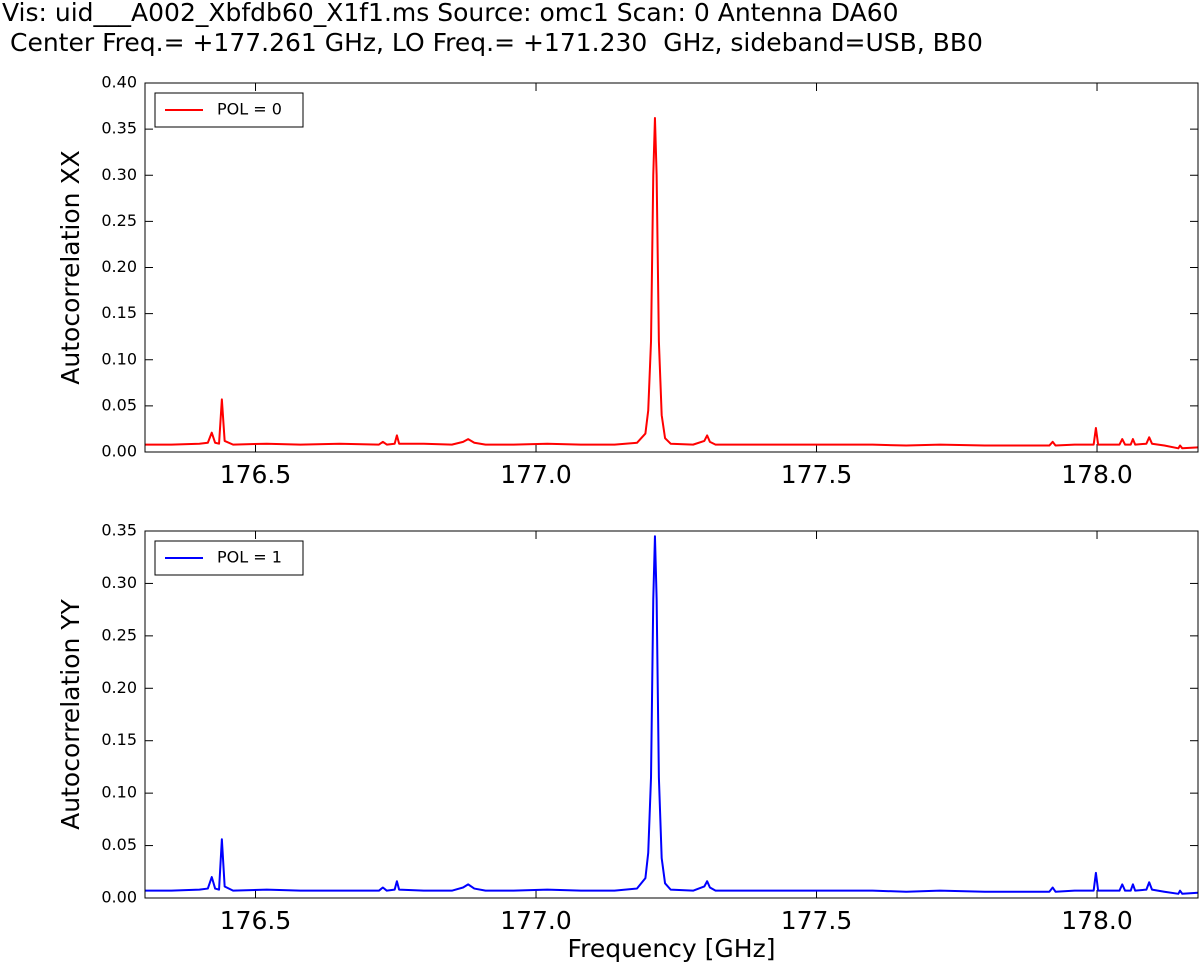  Describe the element at coordinates (249, 109) in the screenshot. I see `legend-label: POL = 0` at that location.